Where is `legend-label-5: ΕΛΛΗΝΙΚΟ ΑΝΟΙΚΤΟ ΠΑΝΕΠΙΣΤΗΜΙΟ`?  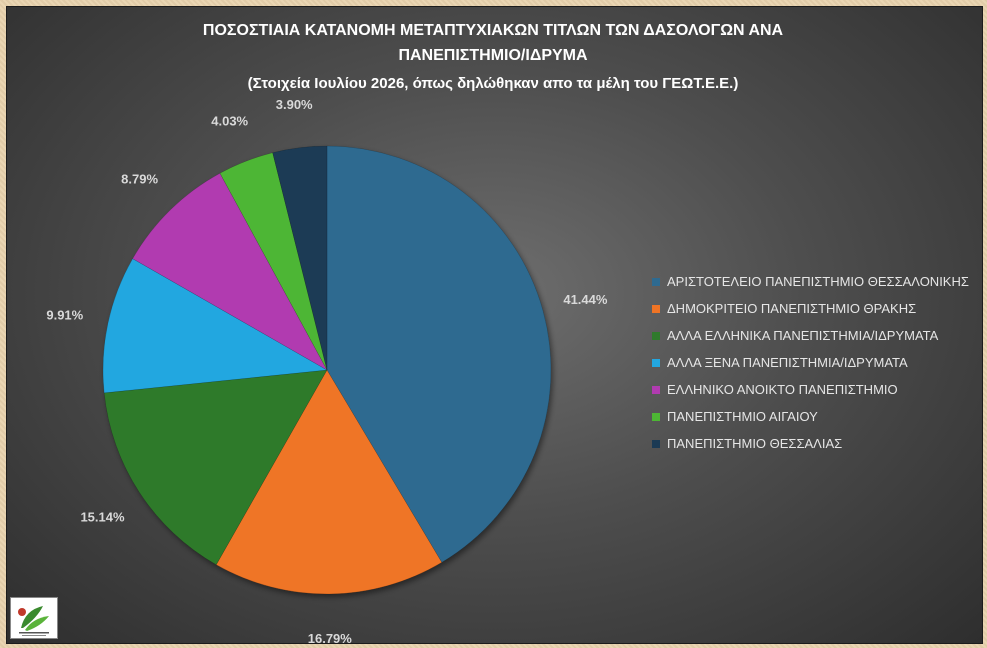 legend-label-5: ΕΛΛΗΝΙΚΟ ΑΝΟΙΚΤΟ ΠΑΝΕΠΙΣΤΗΜΙΟ is located at coordinates (782, 389).